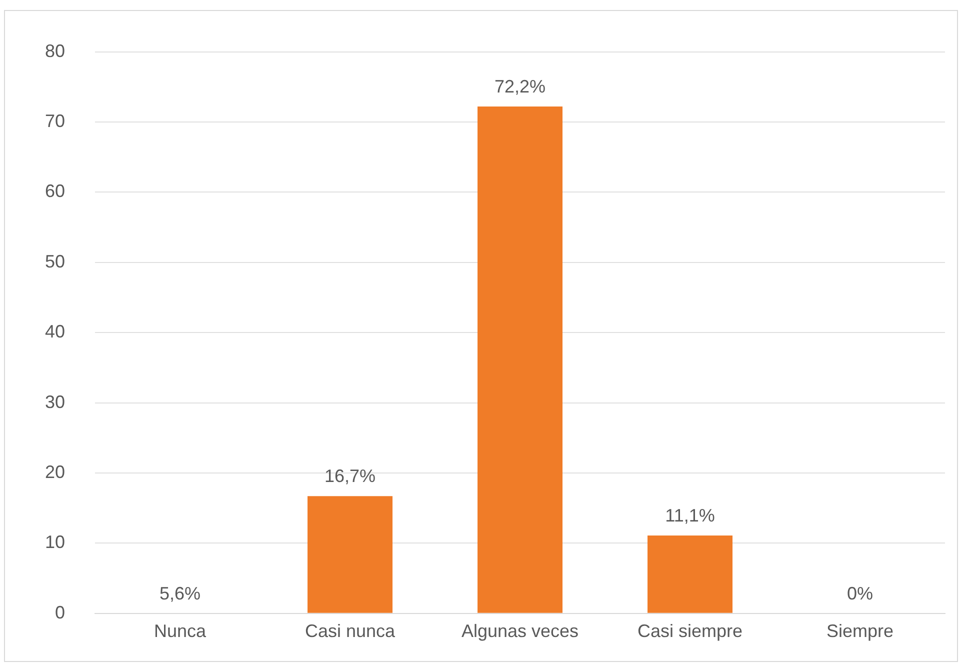 This screenshot has width=960, height=663. Describe the element at coordinates (55, 542) in the screenshot. I see `y-tick-label: 10` at that location.